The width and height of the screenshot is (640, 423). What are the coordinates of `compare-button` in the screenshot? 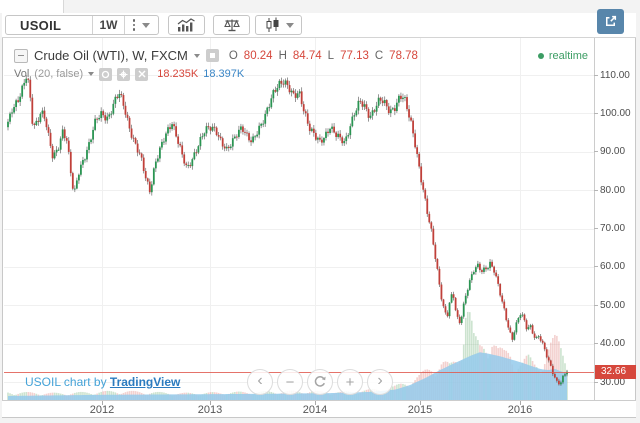 It's located at (231, 25).